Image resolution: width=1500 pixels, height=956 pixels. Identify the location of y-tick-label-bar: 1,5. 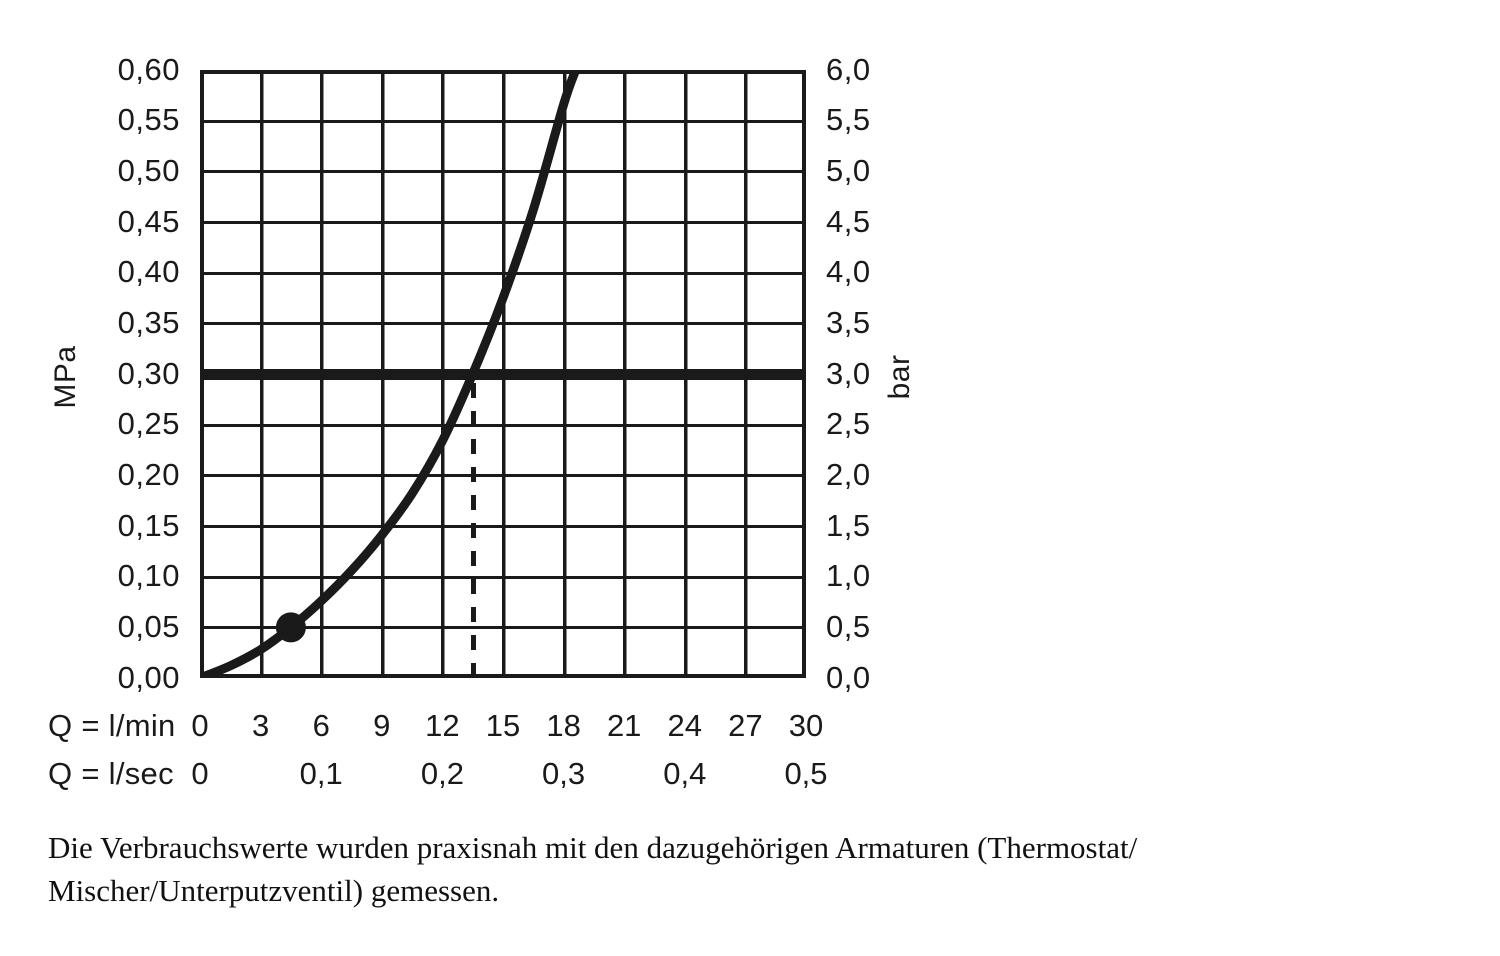
(848, 525).